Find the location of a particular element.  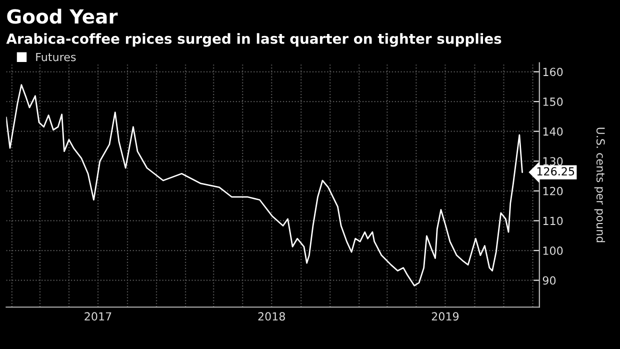

x-tick-label: 2017 is located at coordinates (98, 316).